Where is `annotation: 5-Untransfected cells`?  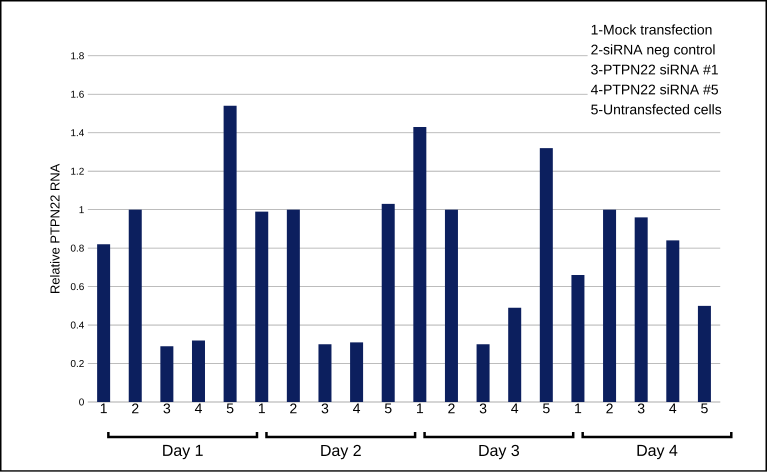 annotation: 5-Untransfected cells is located at coordinates (656, 109).